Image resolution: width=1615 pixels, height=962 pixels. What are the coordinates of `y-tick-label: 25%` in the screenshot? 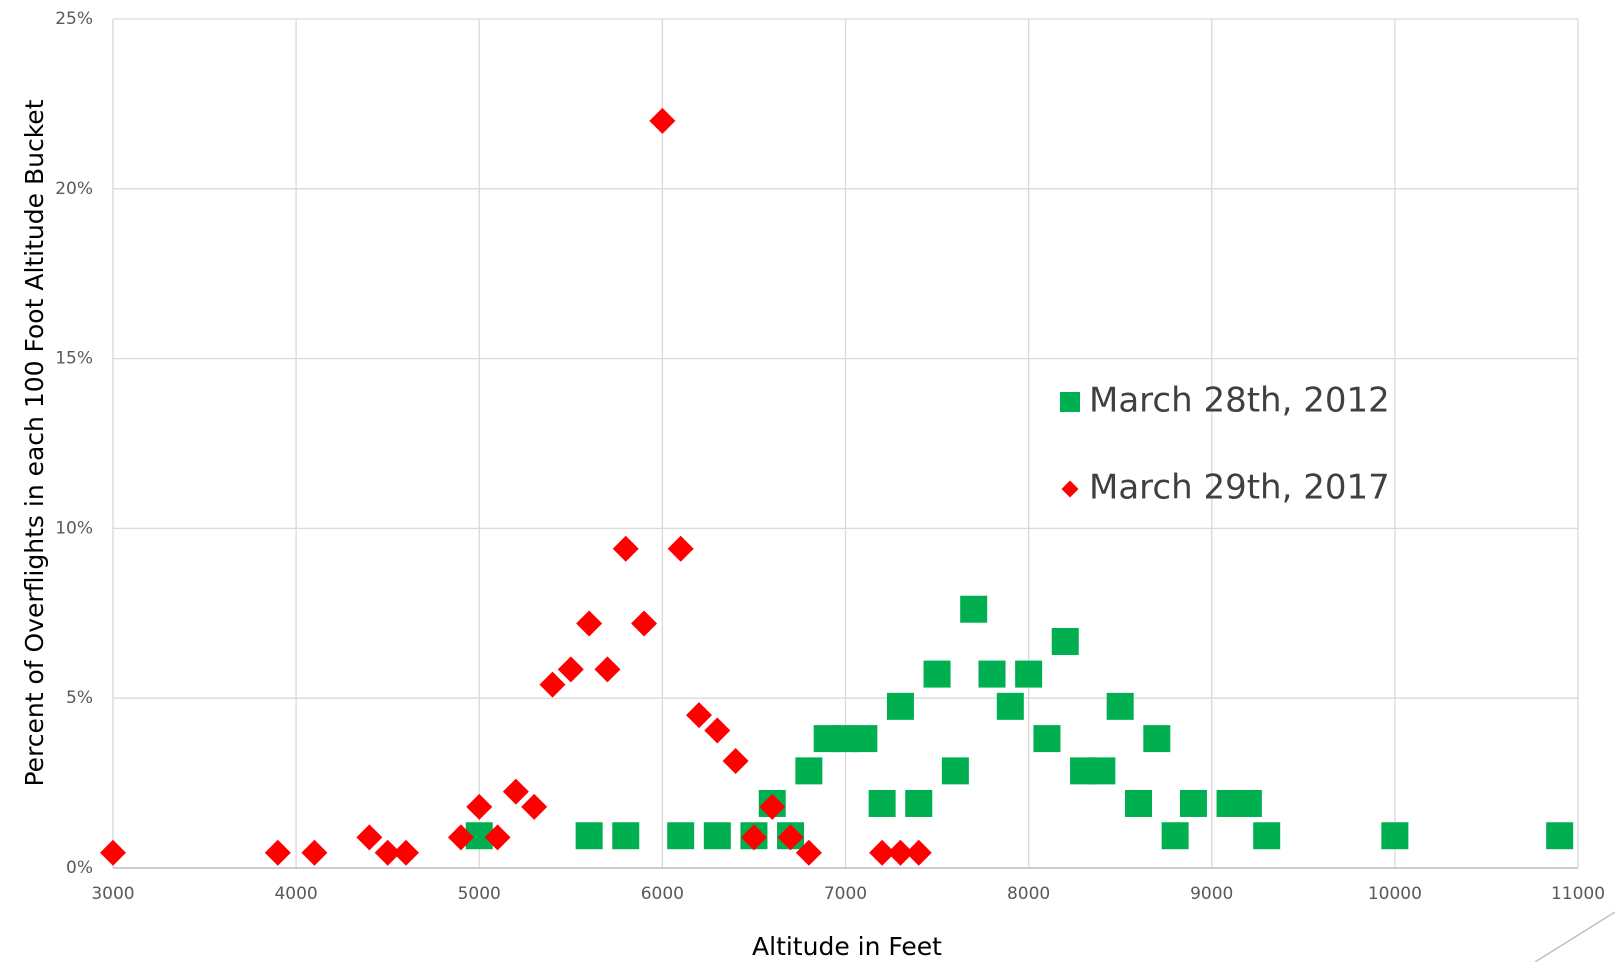 It's located at (74, 19).